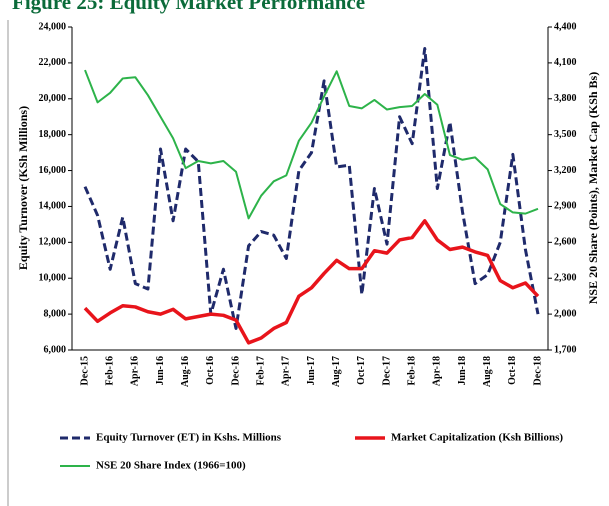  I want to click on x-tick-label: Aug-16, so click(185, 371).